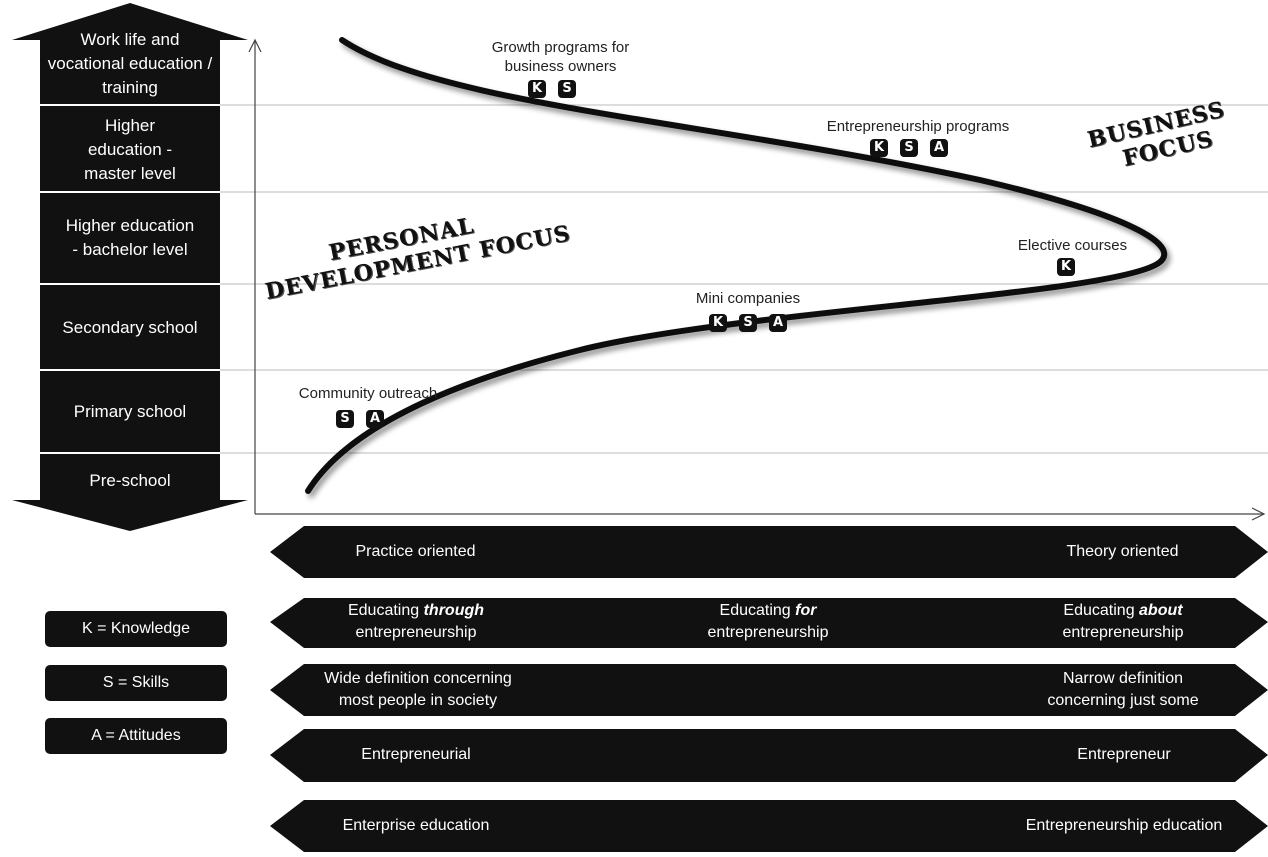 The height and width of the screenshot is (857, 1268). Describe the element at coordinates (130, 238) in the screenshot. I see `level-bachelor: Higher education - bachelor level` at that location.